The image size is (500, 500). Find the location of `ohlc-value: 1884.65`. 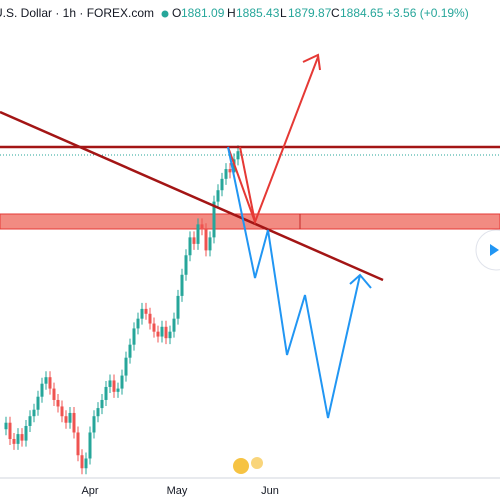

ohlc-value: 1884.65 is located at coordinates (362, 13).